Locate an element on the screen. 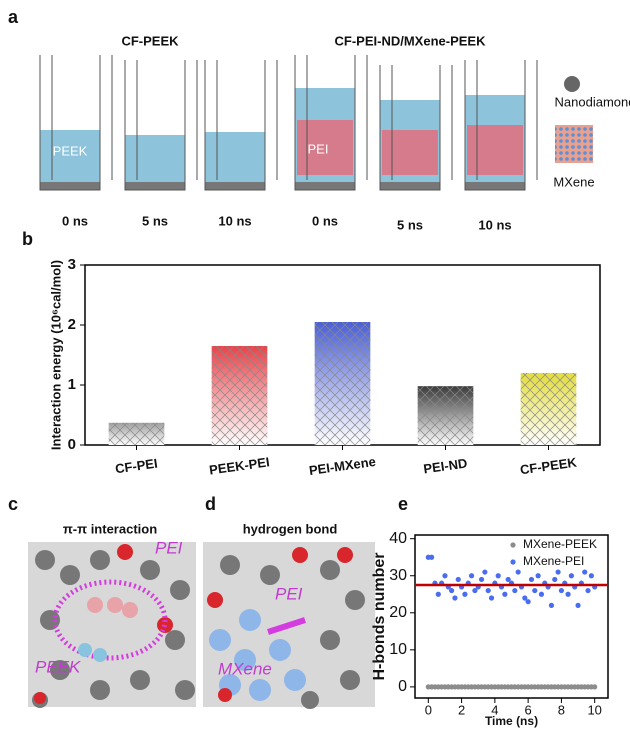 This screenshot has width=630, height=731. mxene-icon is located at coordinates (574, 144).